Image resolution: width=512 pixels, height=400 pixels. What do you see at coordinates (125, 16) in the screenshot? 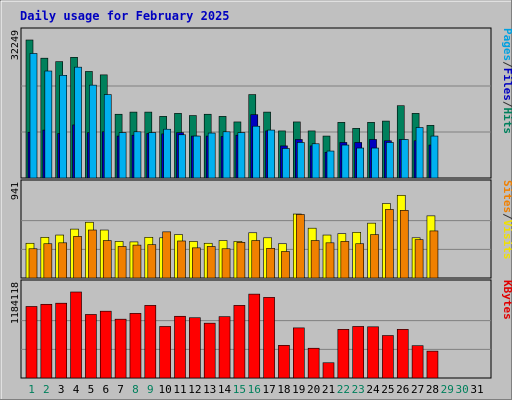
I see `chart-title: Daily usage for February 2025` at bounding box center [125, 16].